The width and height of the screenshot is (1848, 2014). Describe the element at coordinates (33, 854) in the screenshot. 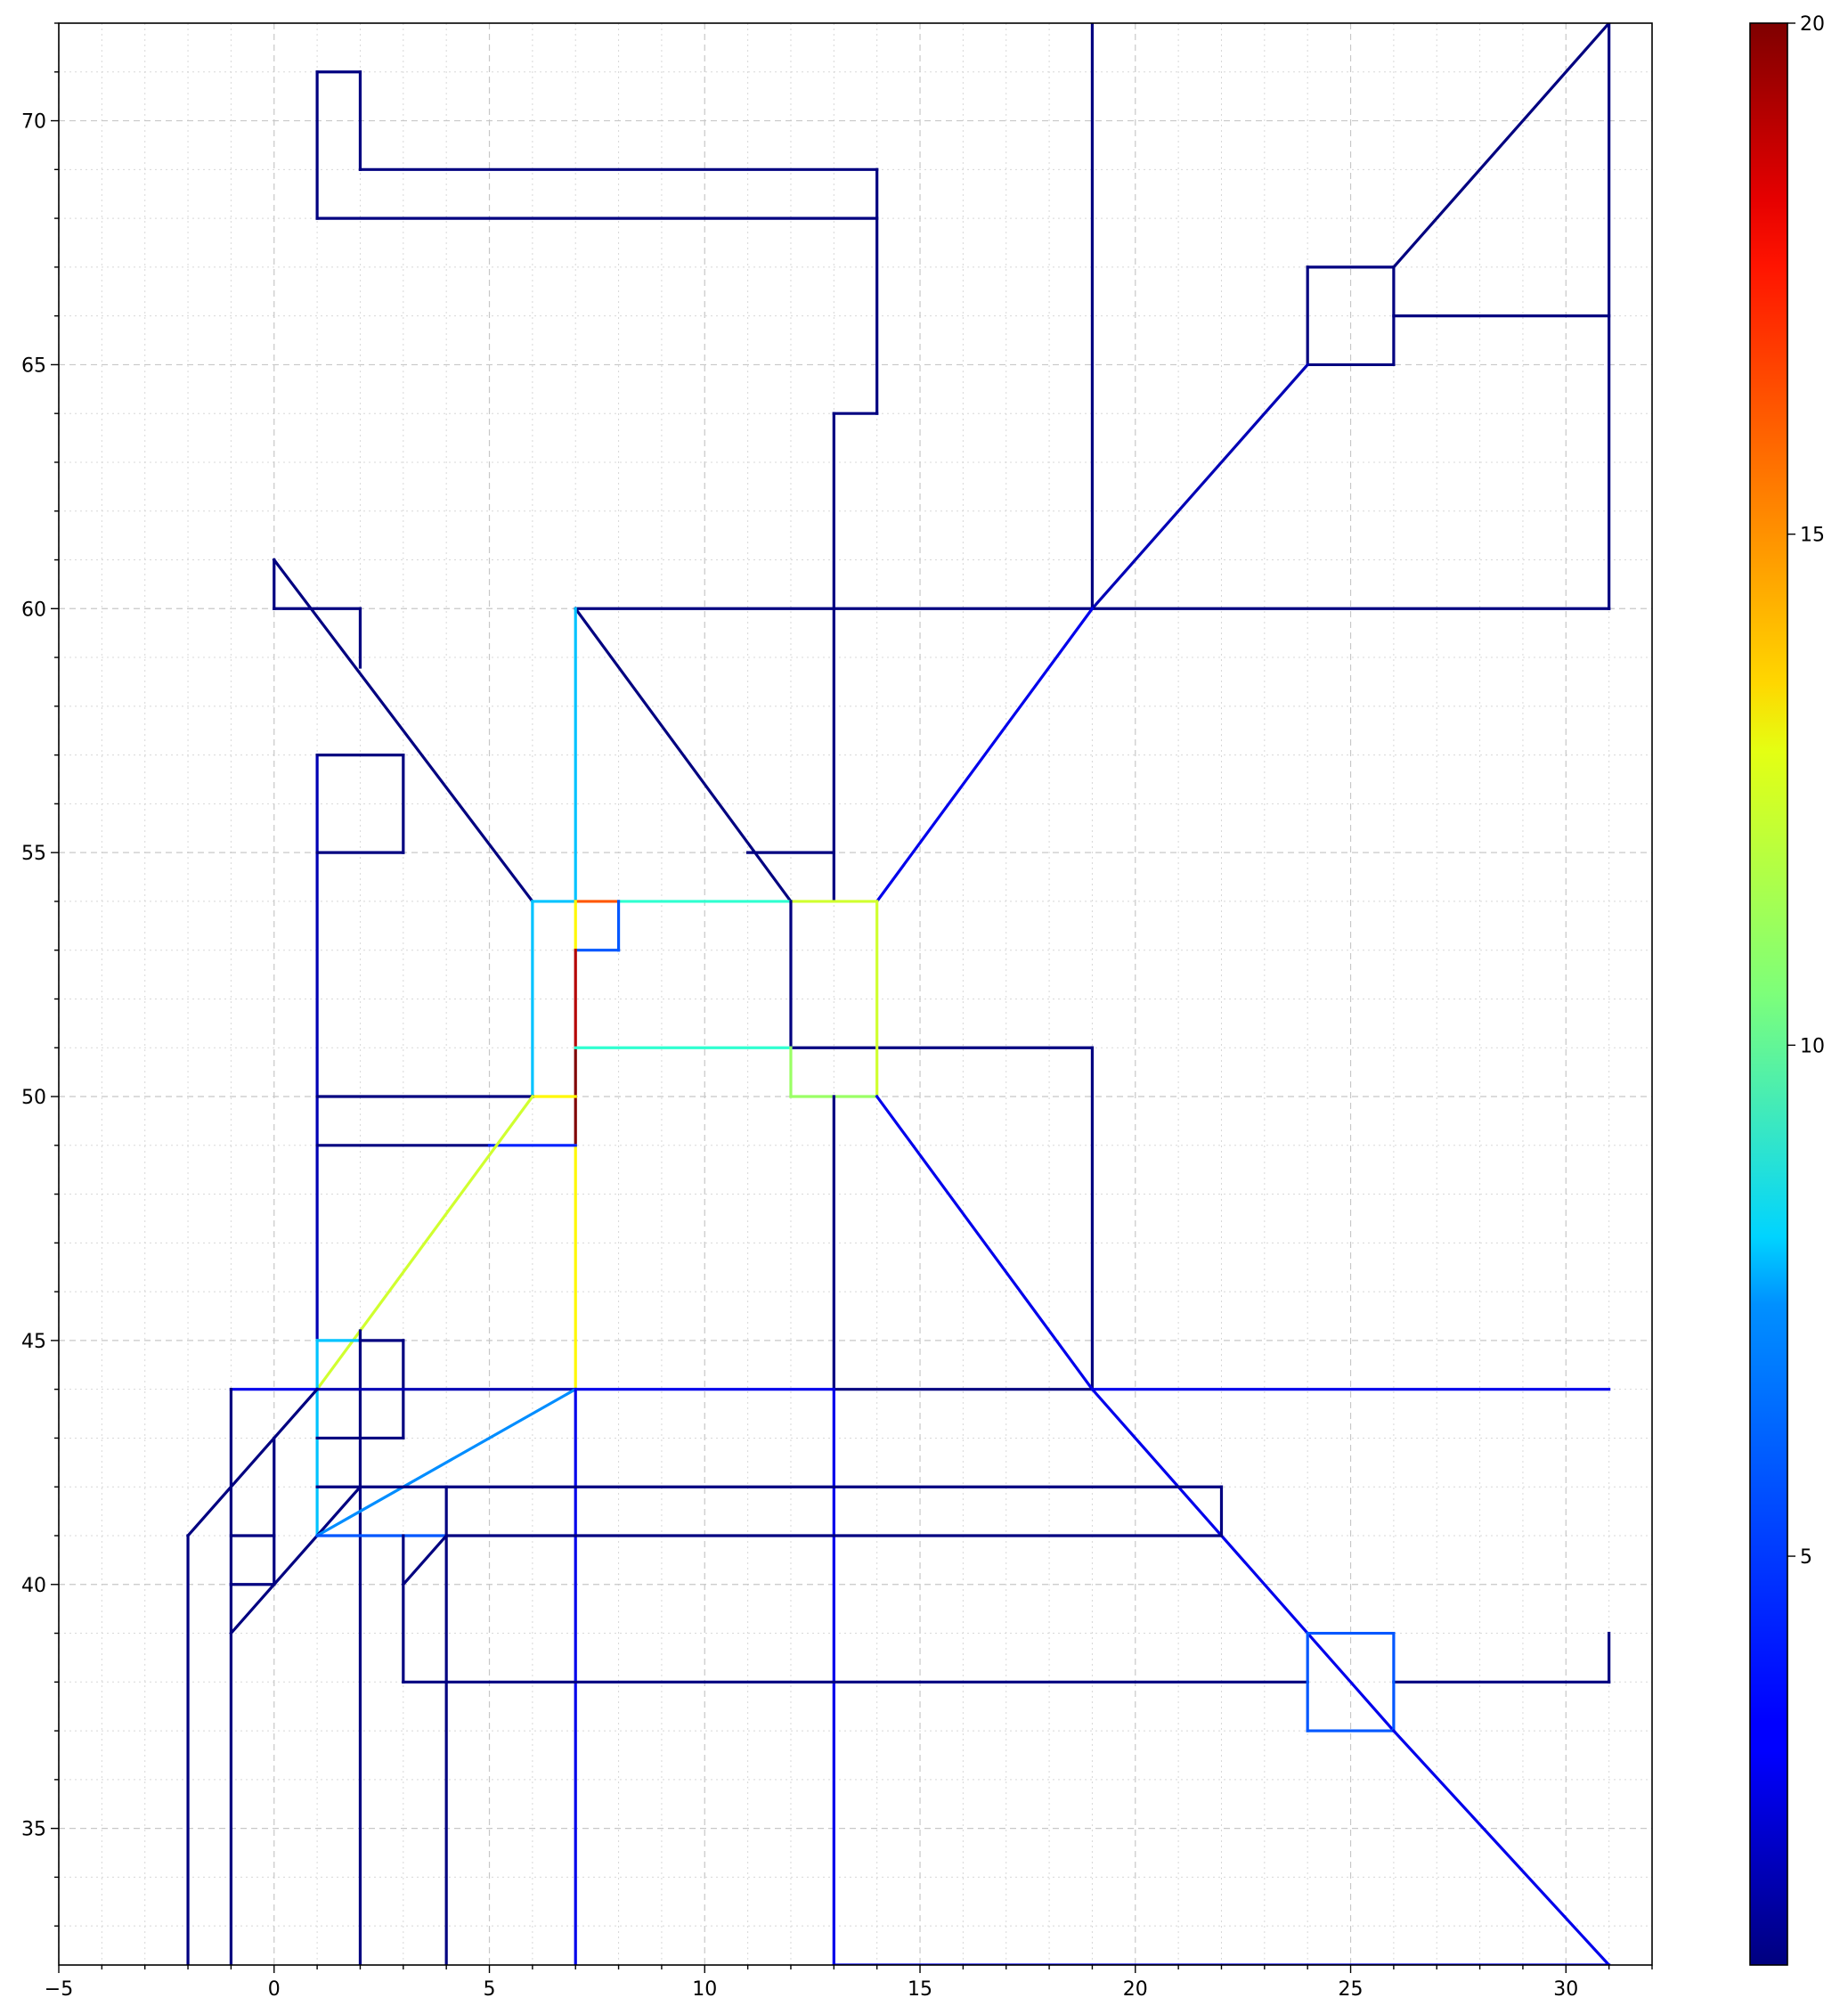

I see `y-tick-label: 55` at that location.